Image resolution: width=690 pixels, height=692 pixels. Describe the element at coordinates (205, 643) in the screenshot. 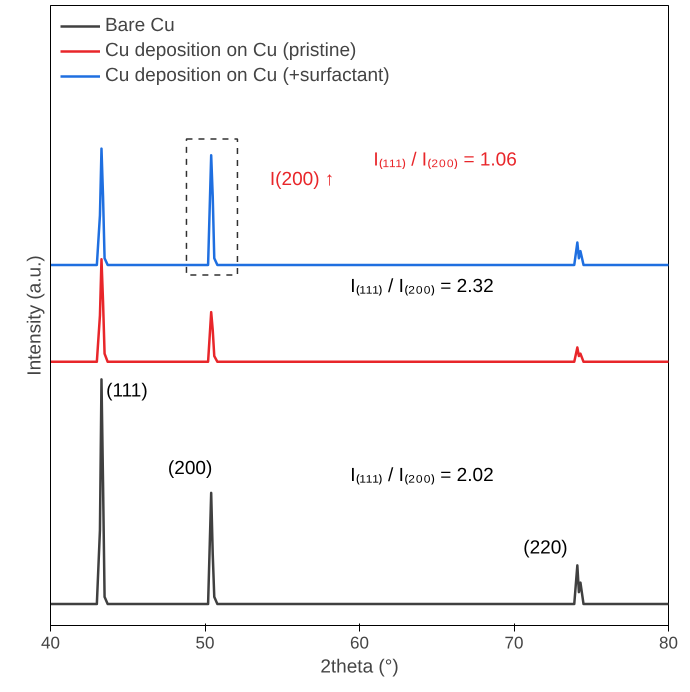

I see `x-tick-label: 50` at that location.